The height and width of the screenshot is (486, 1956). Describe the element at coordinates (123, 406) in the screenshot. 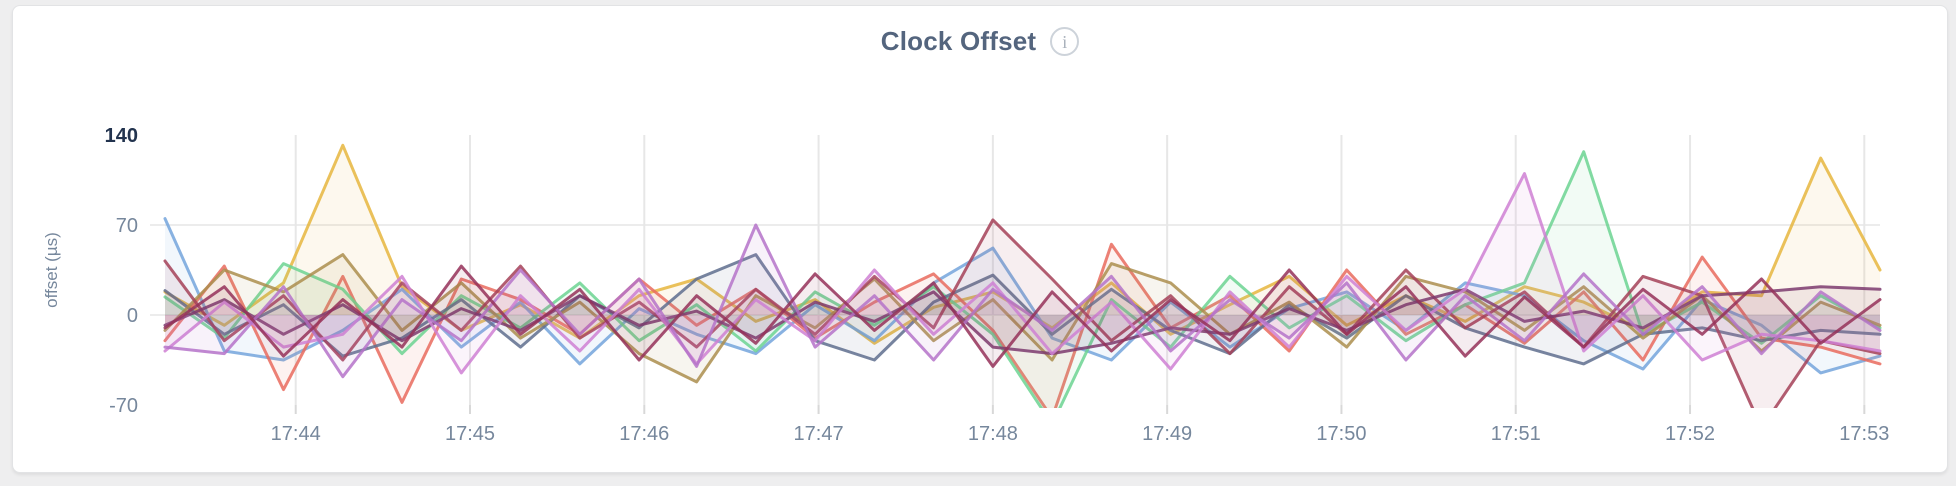

I see `y-tick-label: -70` at that location.